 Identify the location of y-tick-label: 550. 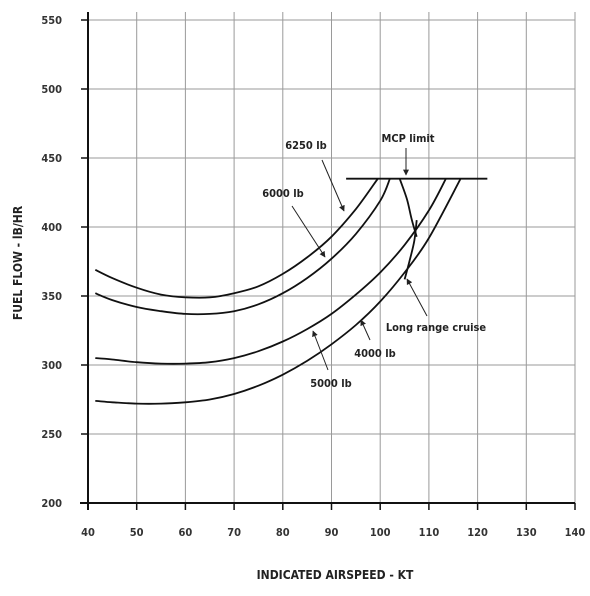
(51, 20).